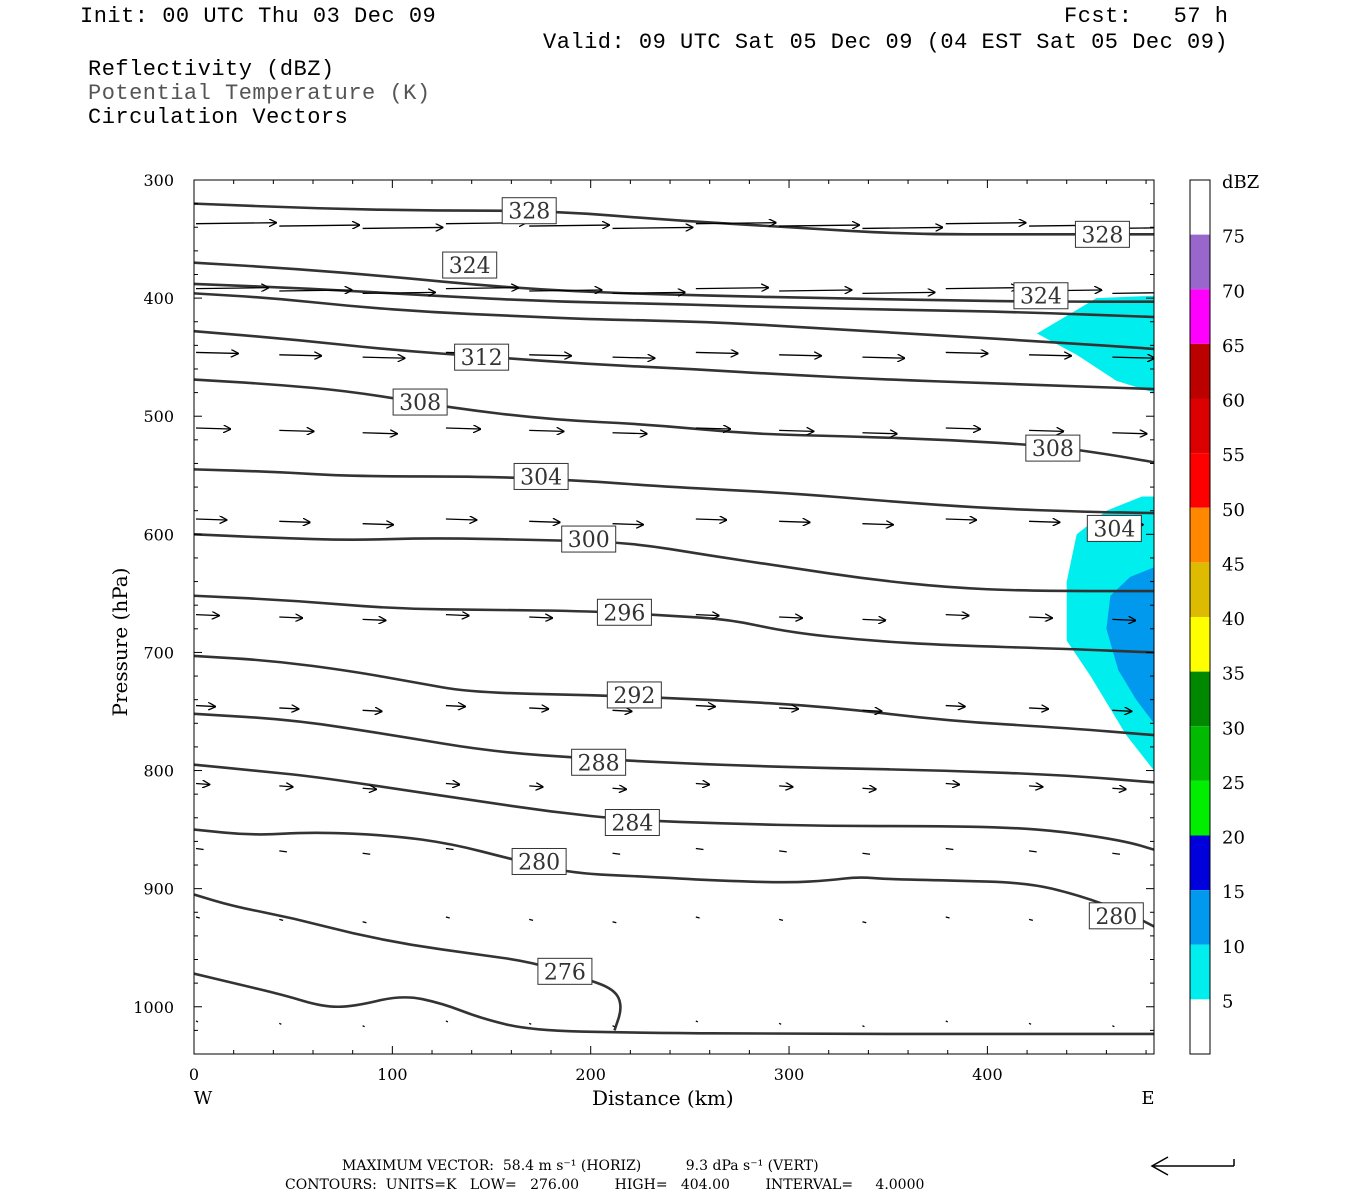 This screenshot has height=1200, width=1350. What do you see at coordinates (590, 1074) in the screenshot?
I see `x-tick-label: 200` at bounding box center [590, 1074].